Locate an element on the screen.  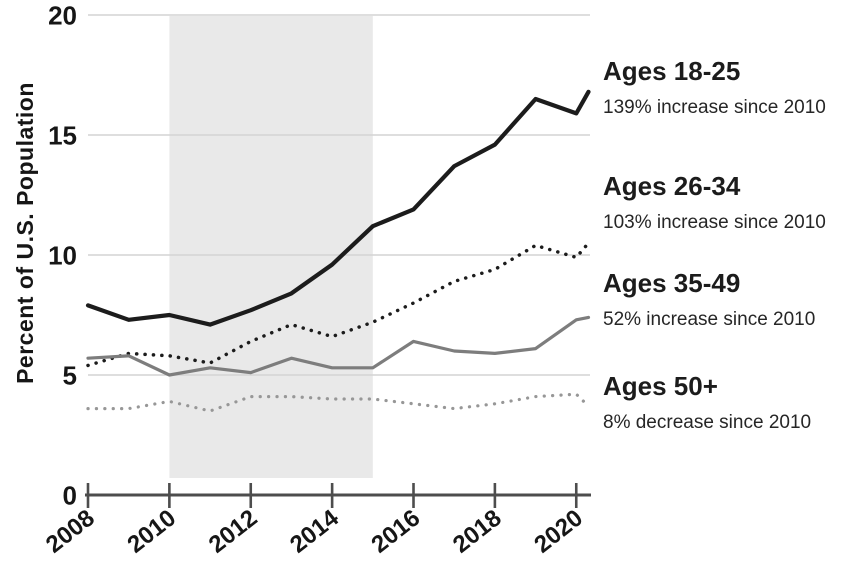
y-tick-label-5: 5 is located at coordinates (70, 375).